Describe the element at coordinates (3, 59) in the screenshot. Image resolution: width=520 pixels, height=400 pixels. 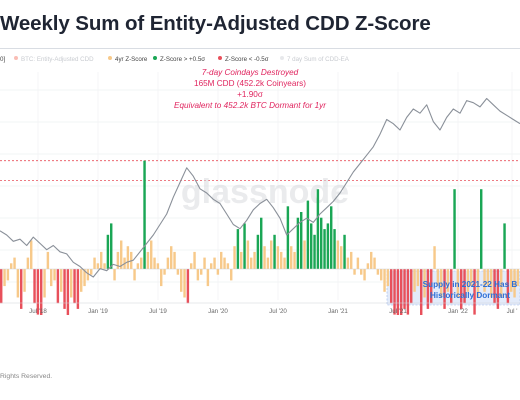
I see `legend-partial-label: 0]` at that location.